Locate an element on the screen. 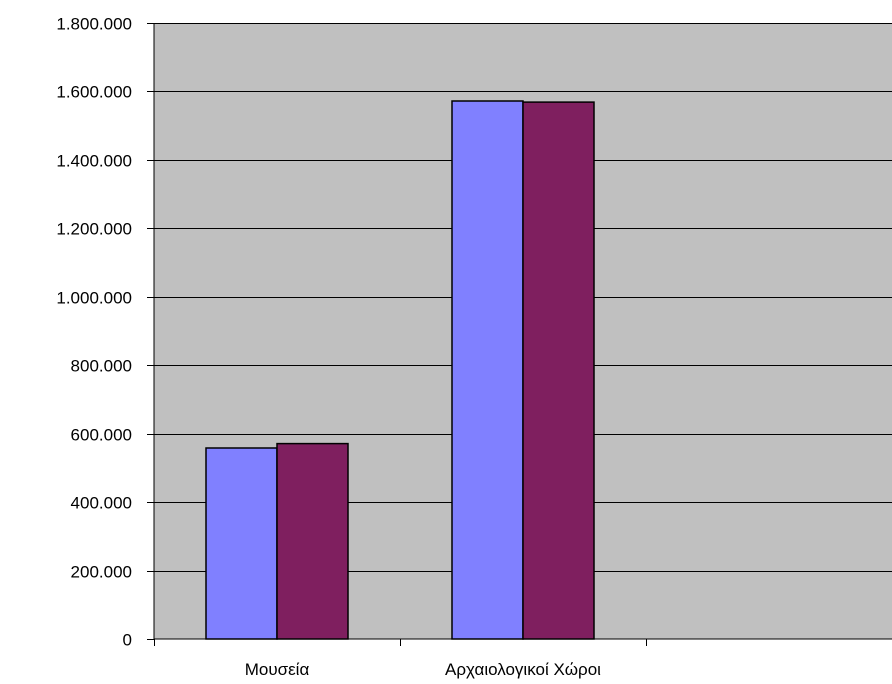  y-tick-label: 1.600.000 is located at coordinates (94, 92).